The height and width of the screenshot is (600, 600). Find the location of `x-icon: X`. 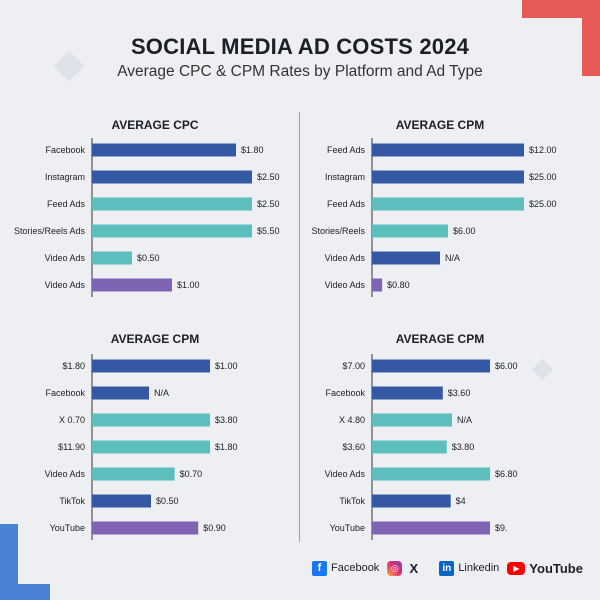

x-icon: X is located at coordinates (414, 568).